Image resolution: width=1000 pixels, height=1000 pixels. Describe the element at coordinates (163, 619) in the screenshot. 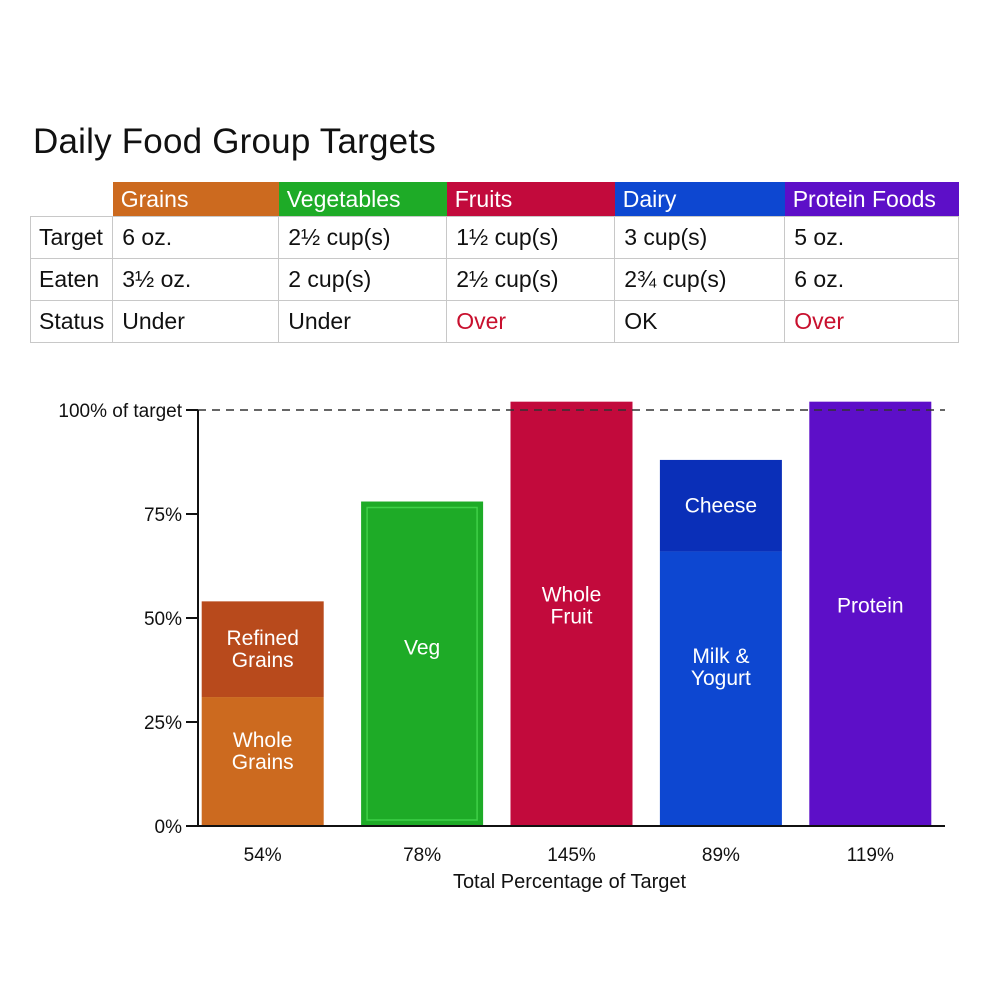

I see `y-tick-label: 50%` at that location.